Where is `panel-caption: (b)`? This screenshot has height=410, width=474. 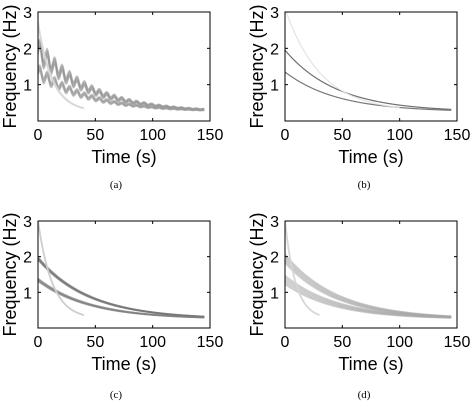 panel-caption: (b) is located at coordinates (364, 185).